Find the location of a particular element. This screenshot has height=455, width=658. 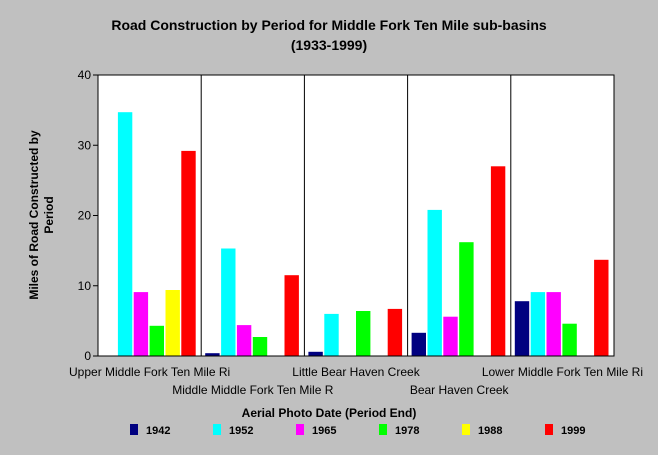

x-tick-label: Lower Middle Fork Ten Mile Ri is located at coordinates (562, 372).